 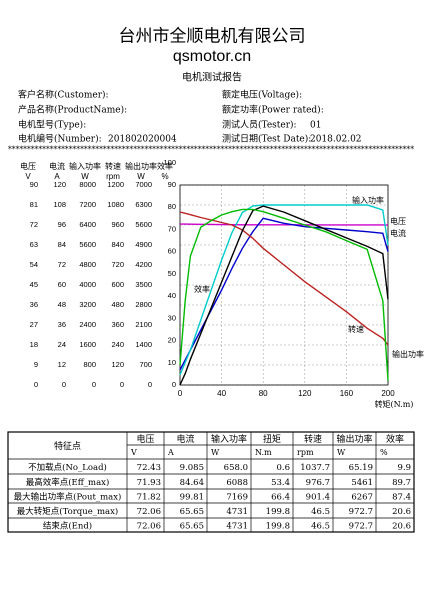 I want to click on y-tick-label: 240, so click(x=117, y=344).